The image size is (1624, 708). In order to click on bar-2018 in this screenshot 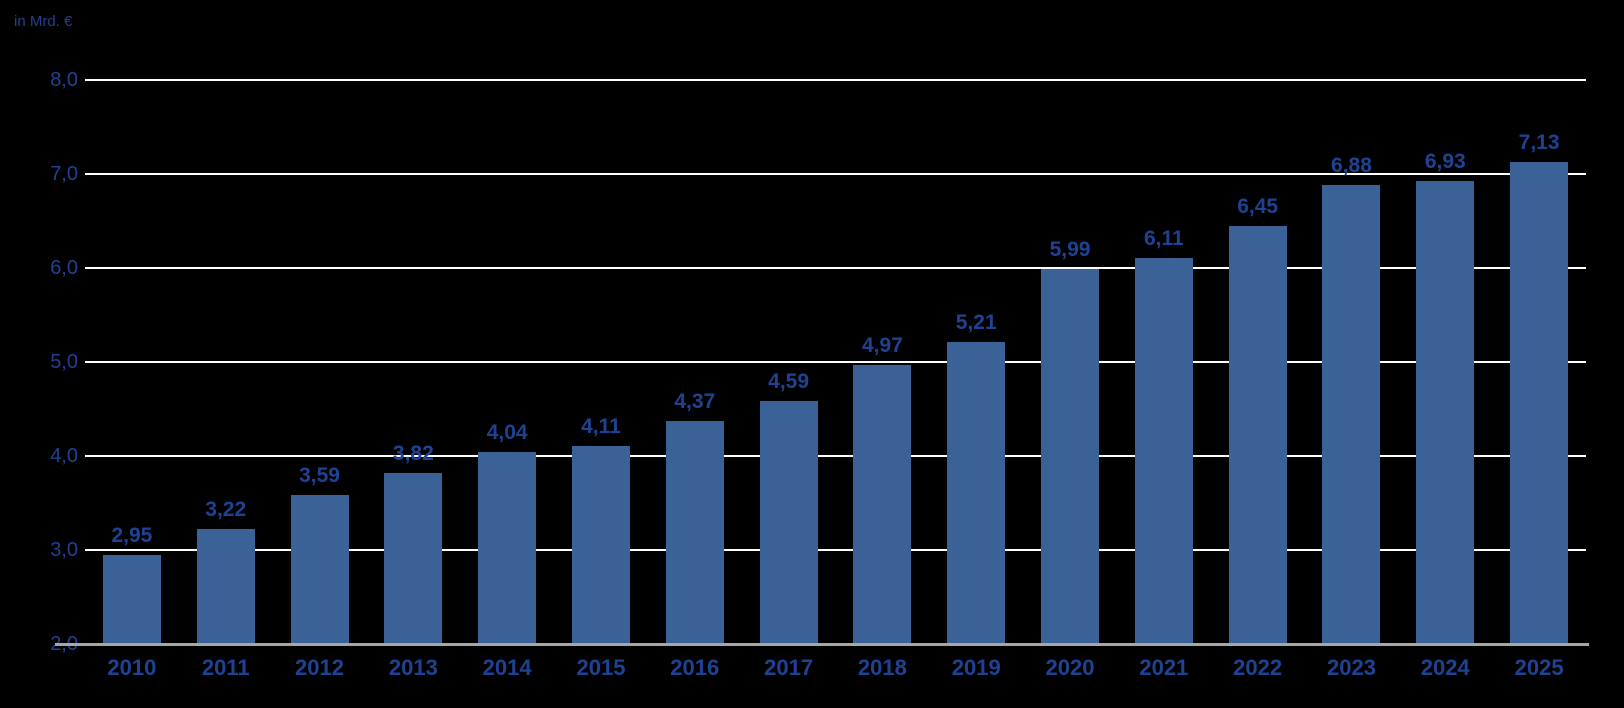, I will do `click(882, 503)`.